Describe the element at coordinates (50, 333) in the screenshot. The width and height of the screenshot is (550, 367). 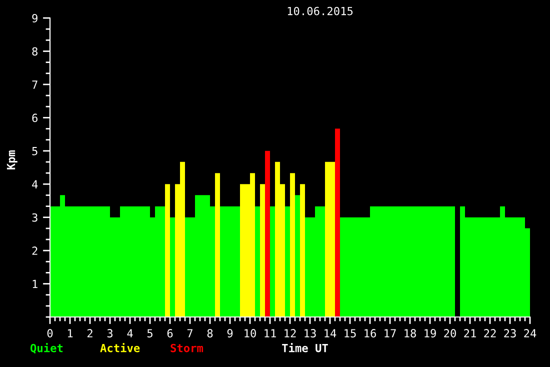
I see `x-tick-label: 0` at that location.